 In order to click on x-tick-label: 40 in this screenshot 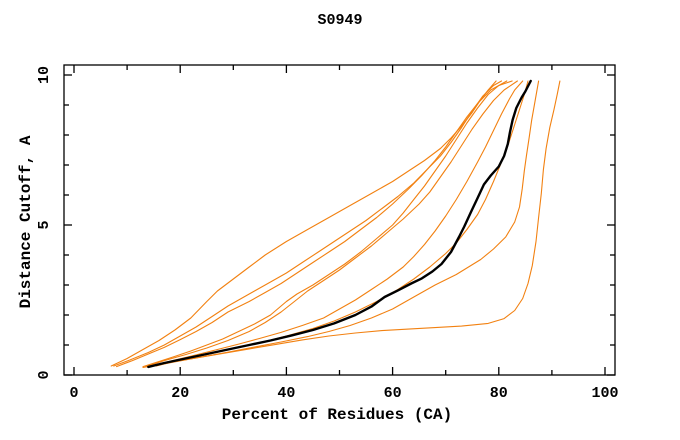, I will do `click(286, 393)`.